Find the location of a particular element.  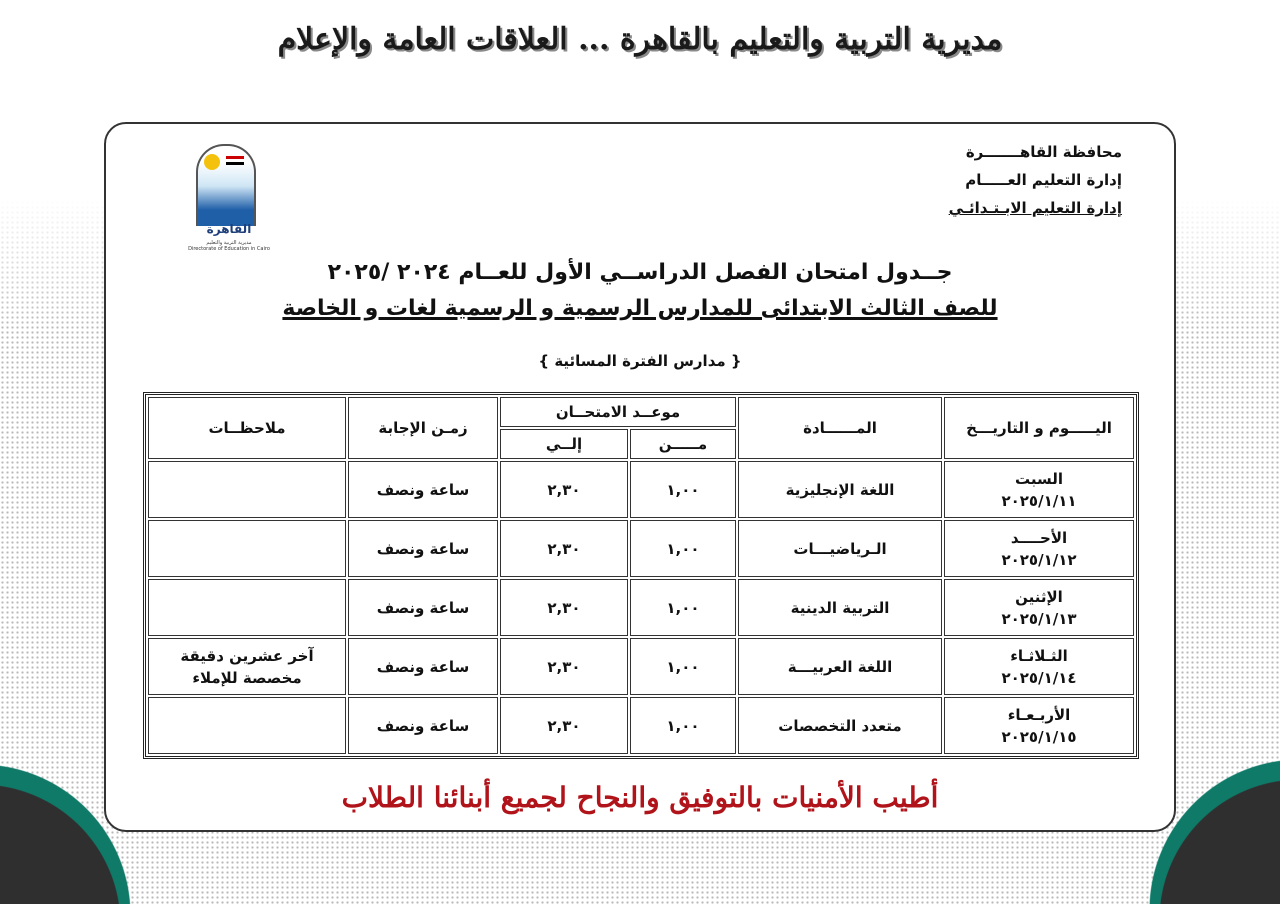

logo-title: القاهرة is located at coordinates (229, 229).